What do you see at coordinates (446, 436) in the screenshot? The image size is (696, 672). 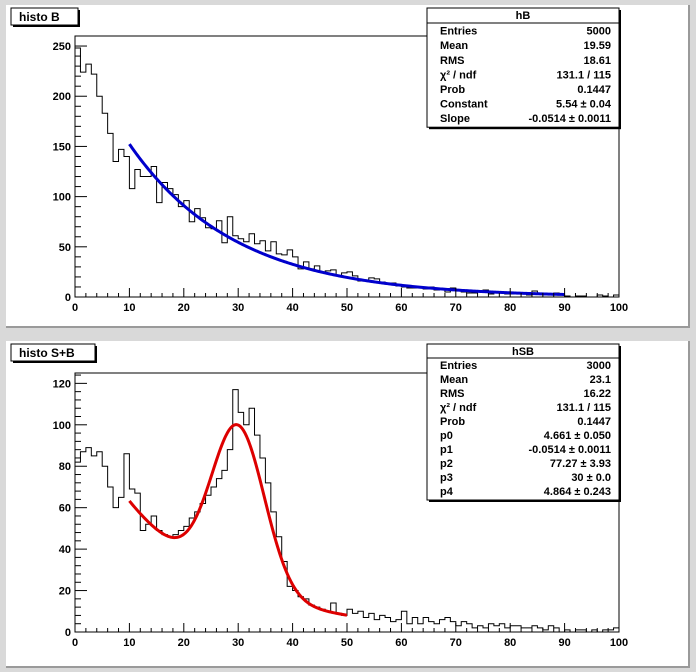 I see `stats-label: p0` at bounding box center [446, 436].